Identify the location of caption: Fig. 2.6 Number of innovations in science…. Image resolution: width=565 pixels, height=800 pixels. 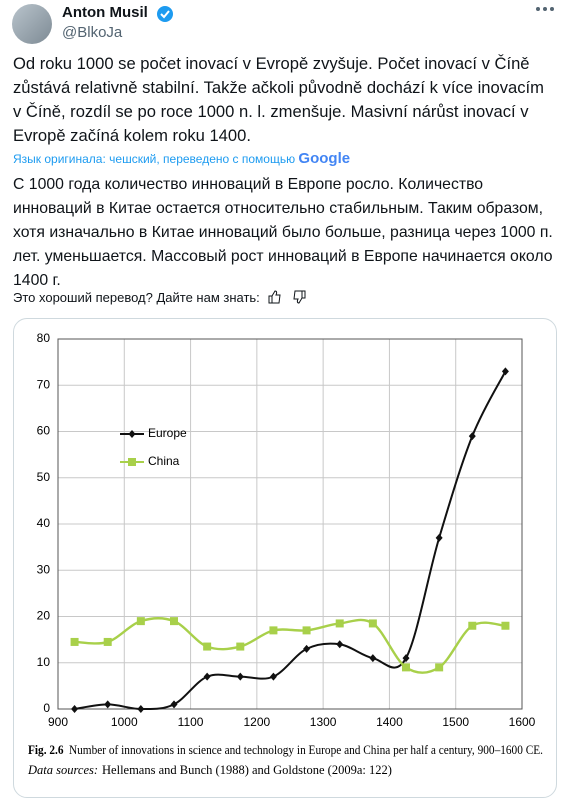
(285, 750).